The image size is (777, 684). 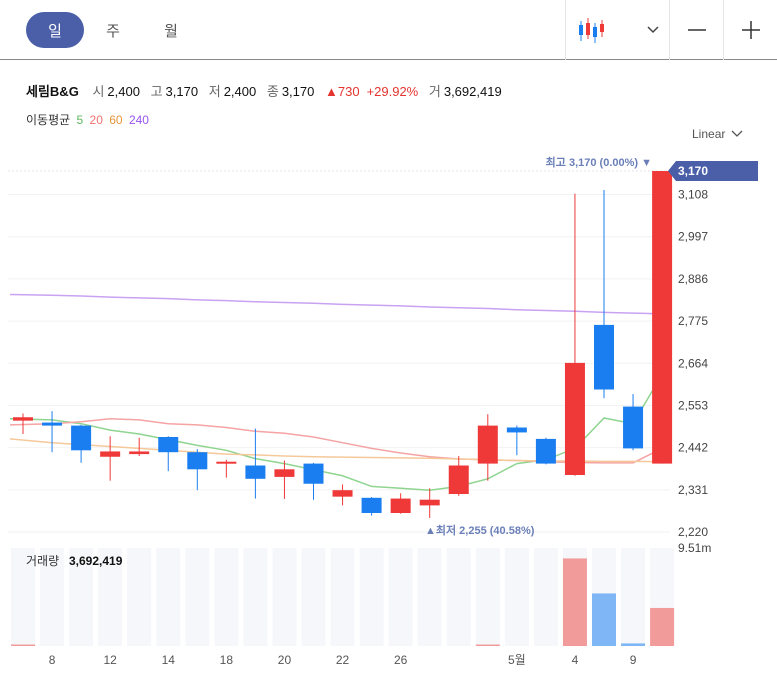 What do you see at coordinates (633, 660) in the screenshot?
I see `x-tick-label: 9` at bounding box center [633, 660].